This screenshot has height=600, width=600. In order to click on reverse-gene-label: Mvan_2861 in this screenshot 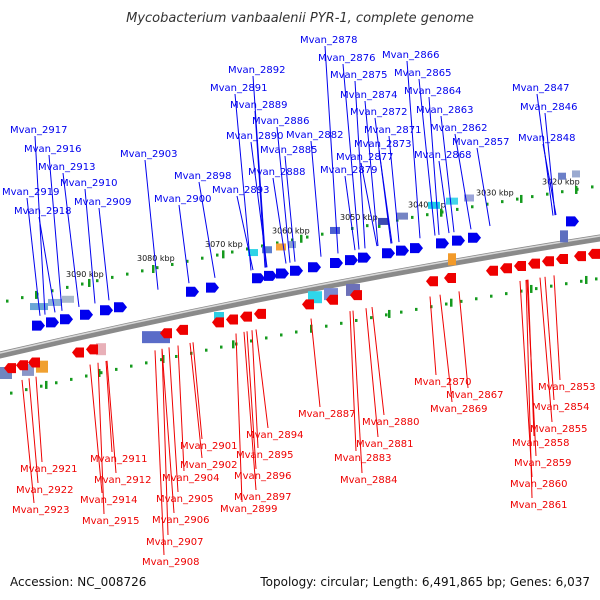, I will do `click(538, 505)`.